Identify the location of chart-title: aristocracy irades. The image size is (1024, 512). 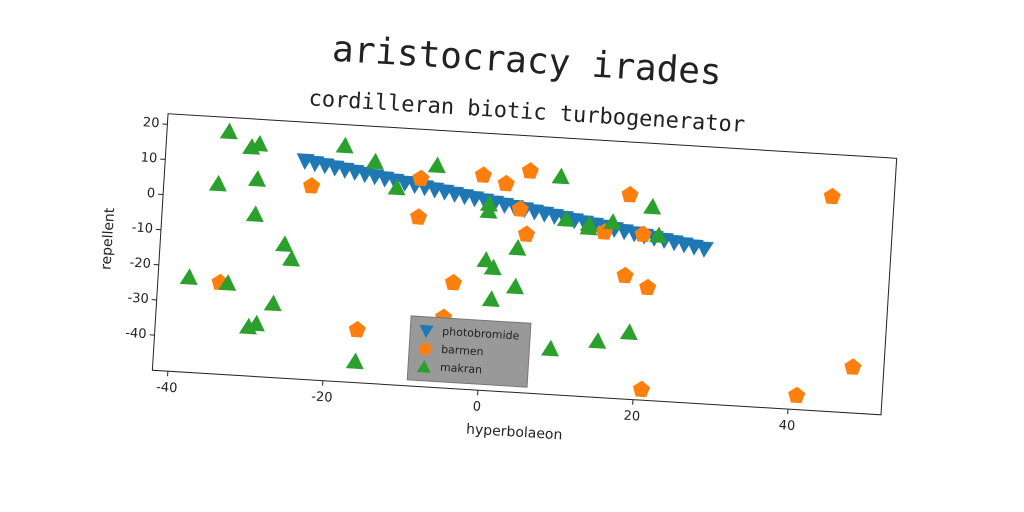
(527, 61).